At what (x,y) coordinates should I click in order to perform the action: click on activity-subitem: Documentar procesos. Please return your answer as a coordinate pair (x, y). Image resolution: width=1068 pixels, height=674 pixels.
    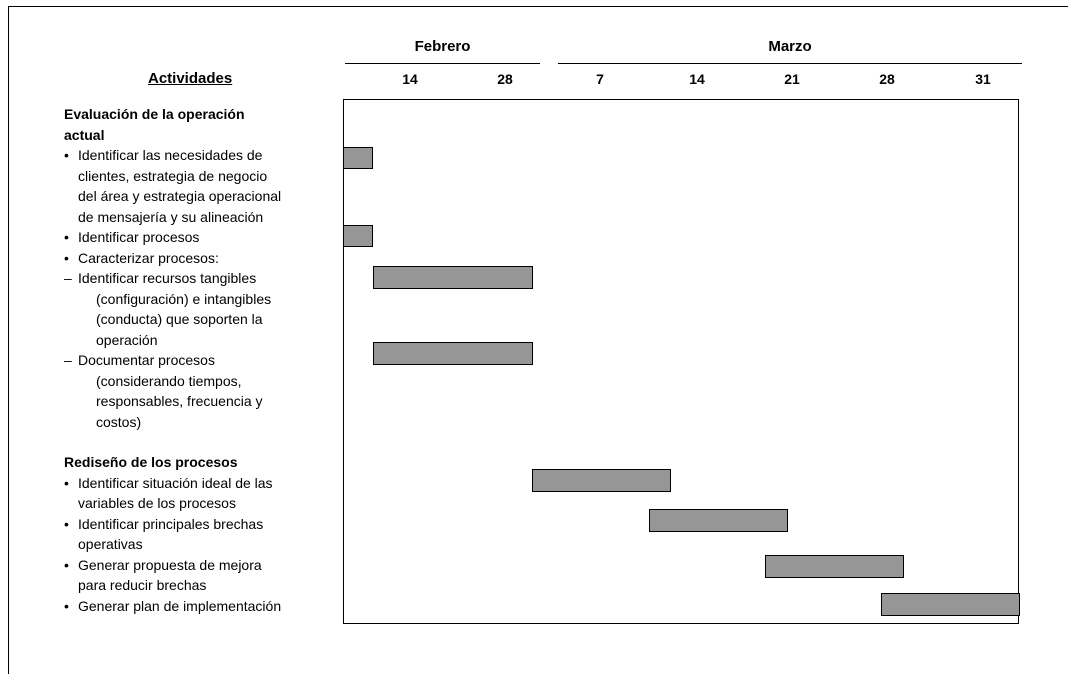
    Looking at the image, I should click on (204, 360).